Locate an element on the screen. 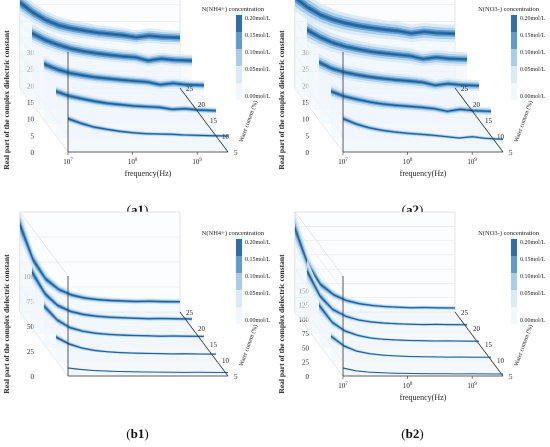  y-tick-label: 75 is located at coordinates (306, 334).